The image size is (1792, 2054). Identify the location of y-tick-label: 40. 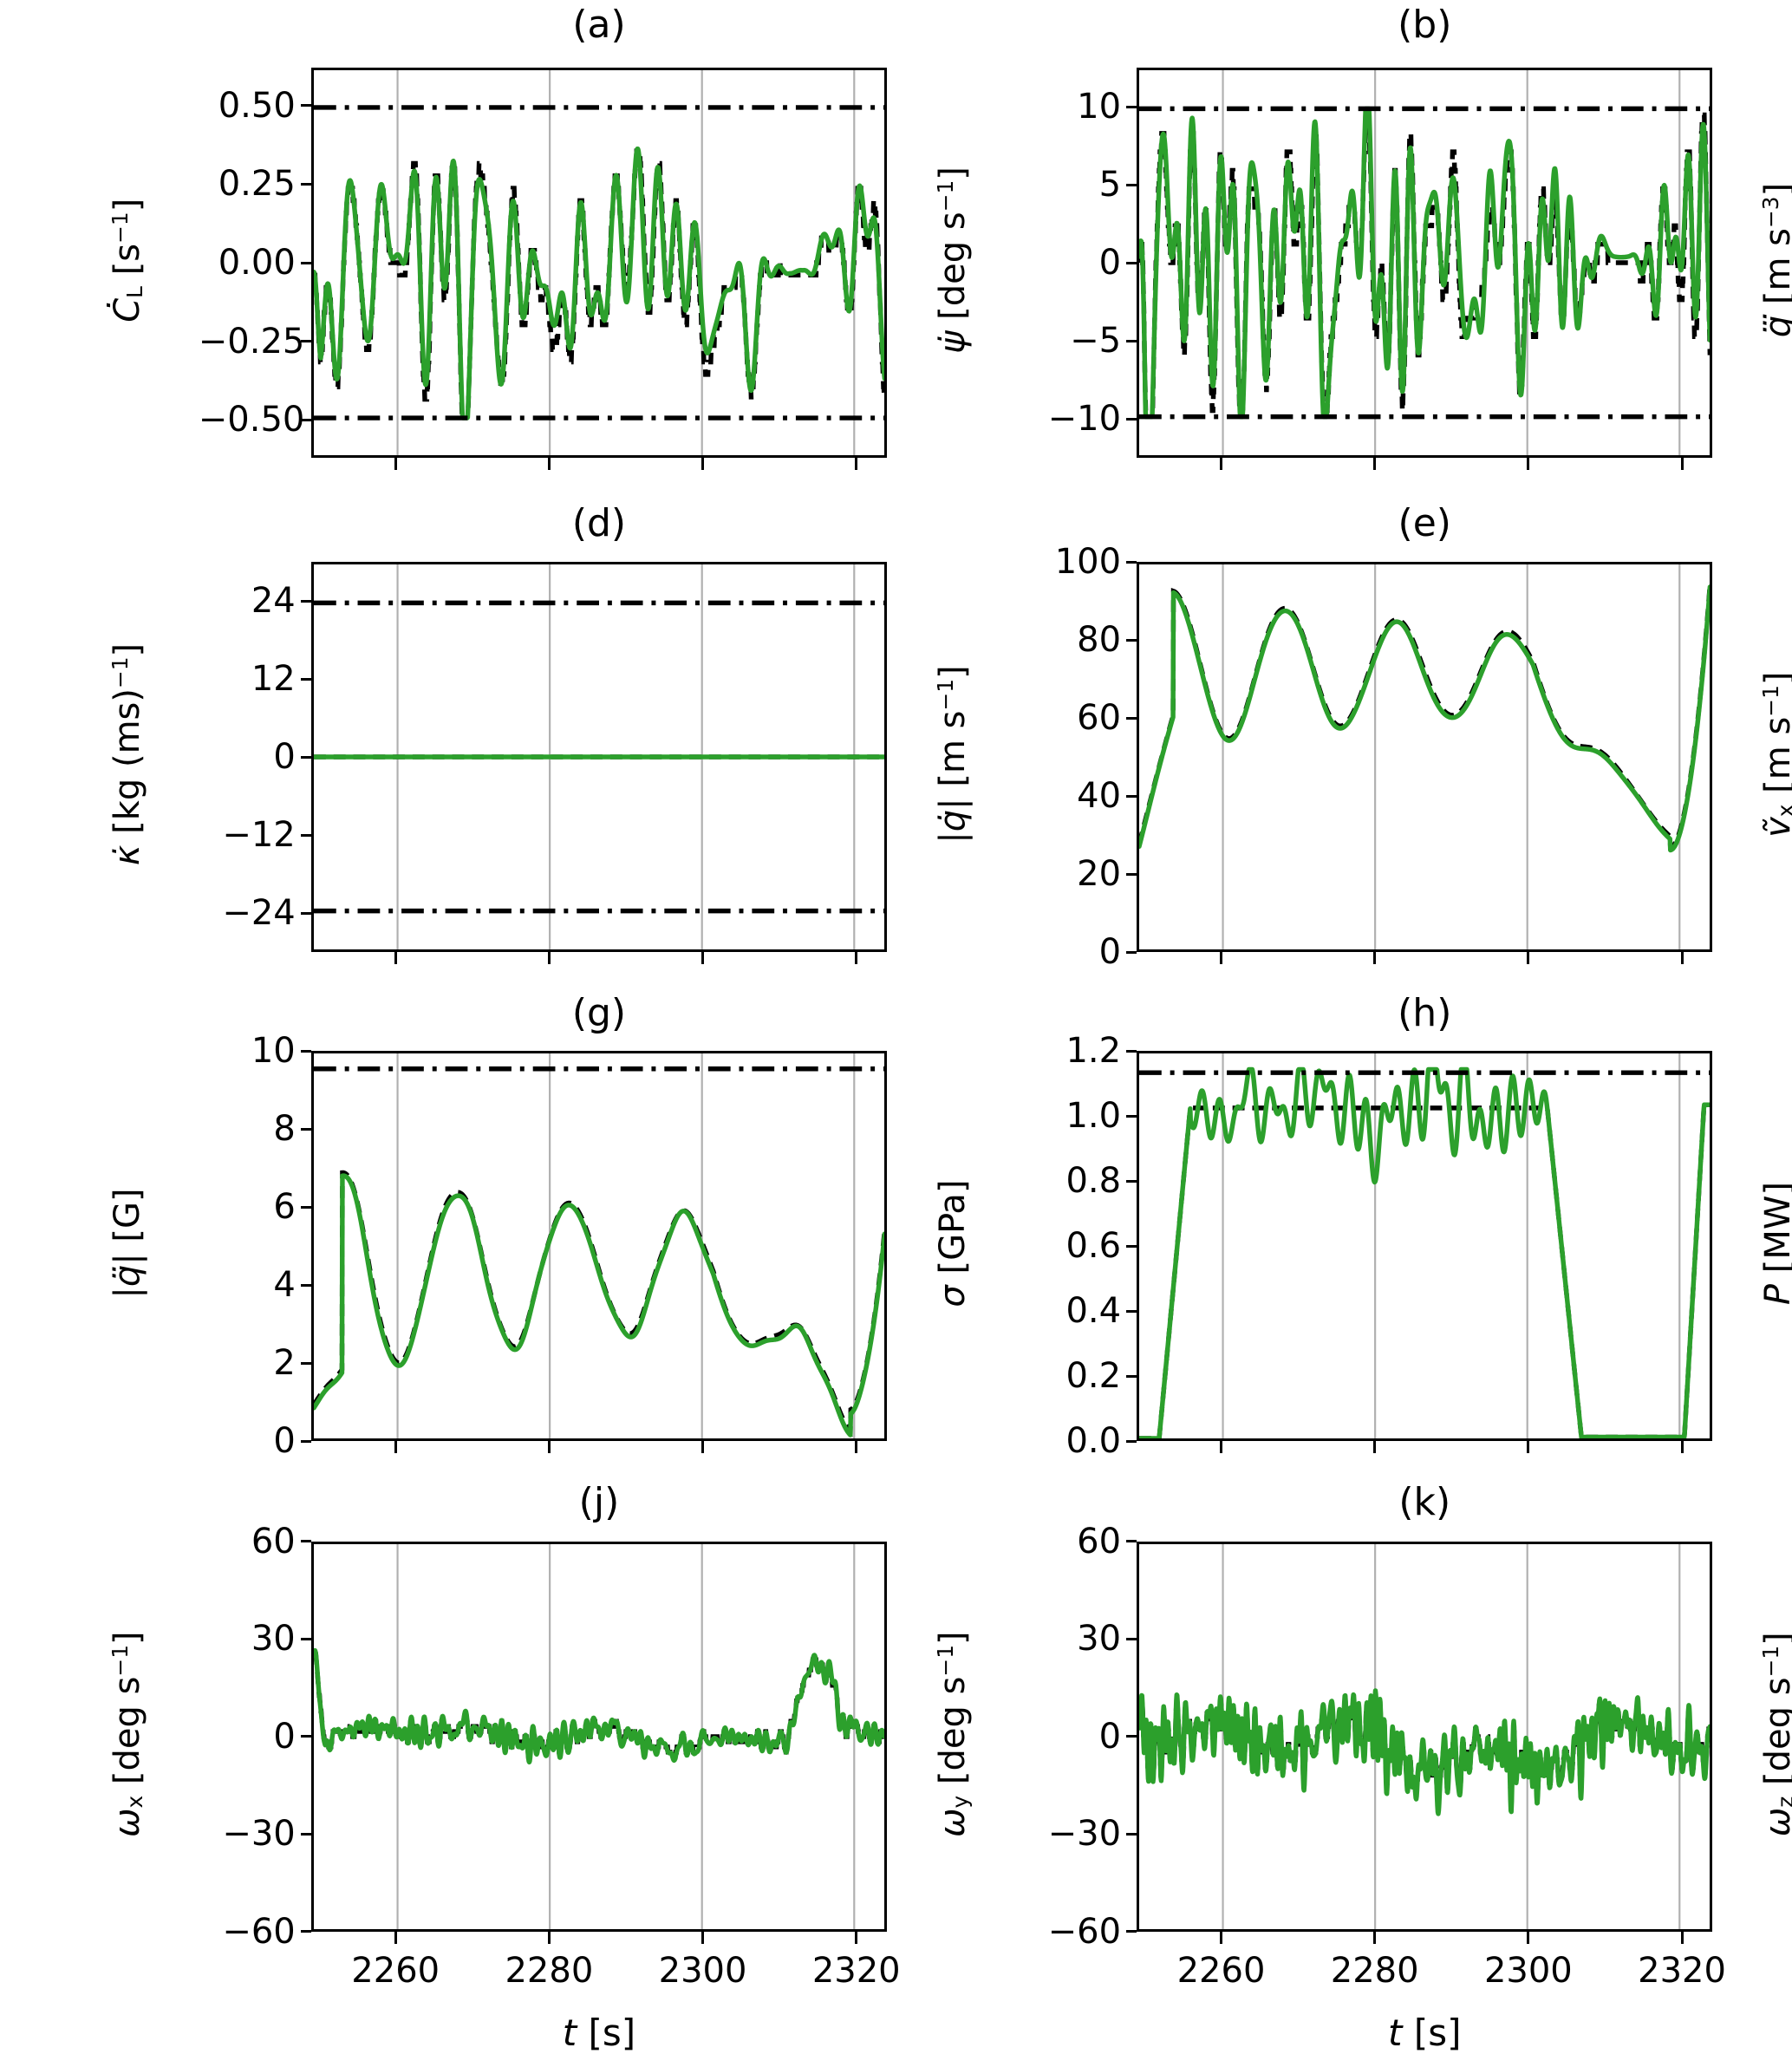
(1099, 796).